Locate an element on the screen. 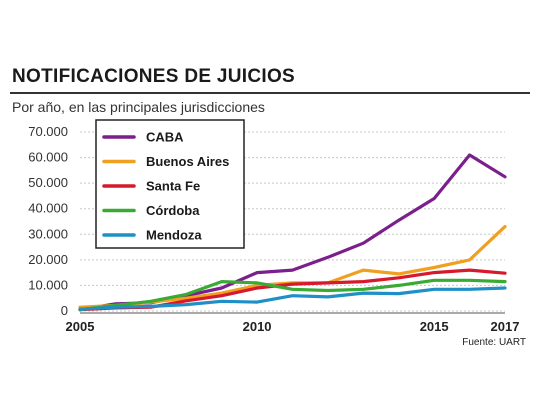 Image resolution: width=540 pixels, height=405 pixels. series-line-mendoza is located at coordinates (292, 298).